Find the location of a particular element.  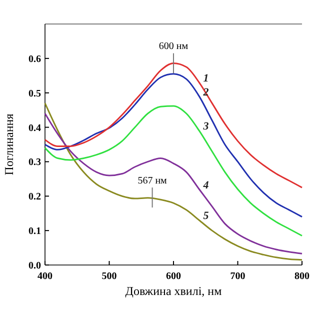

x-tick-label: 400 is located at coordinates (45, 276).